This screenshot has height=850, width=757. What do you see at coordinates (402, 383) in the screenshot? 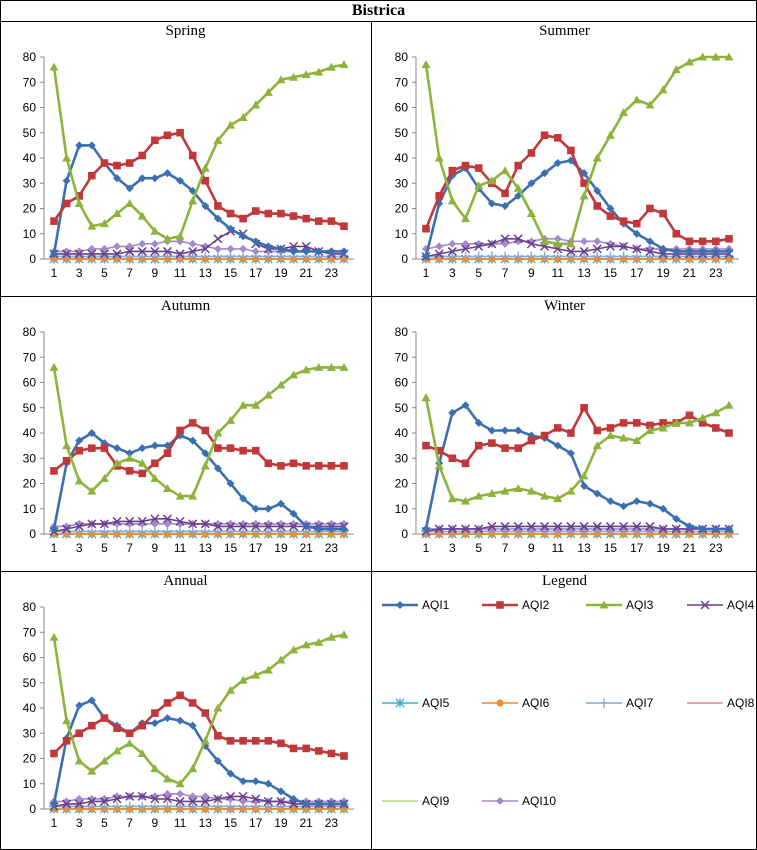
I see `winter-y-tick-label: 60` at bounding box center [402, 383].